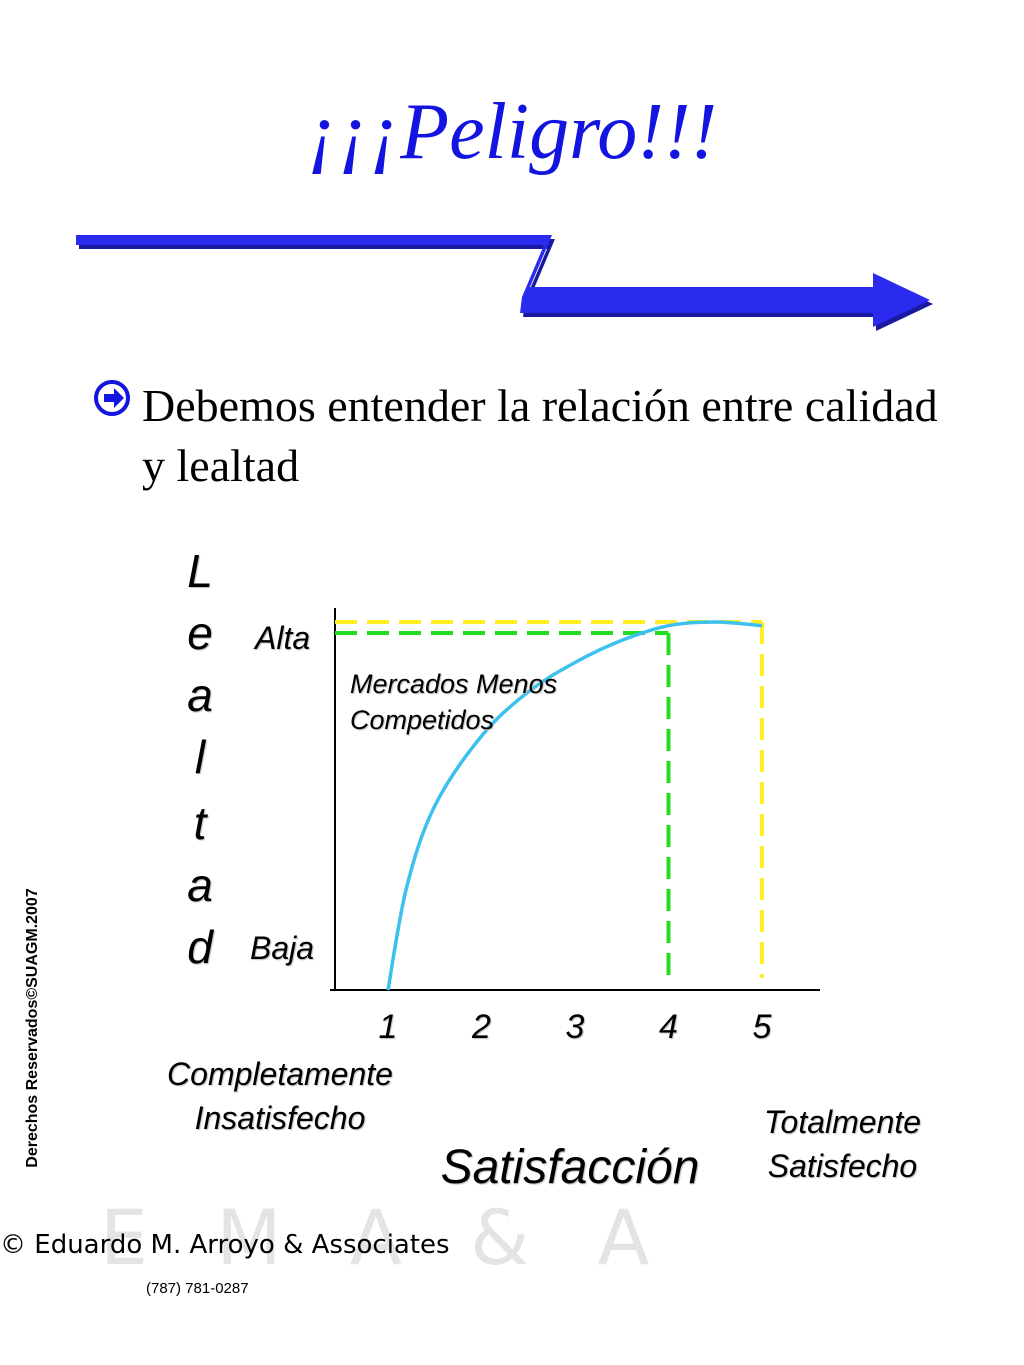  Describe the element at coordinates (32, 1028) in the screenshot. I see `copyright-vertical: Derechos Reservados©SUAGM.2007` at that location.